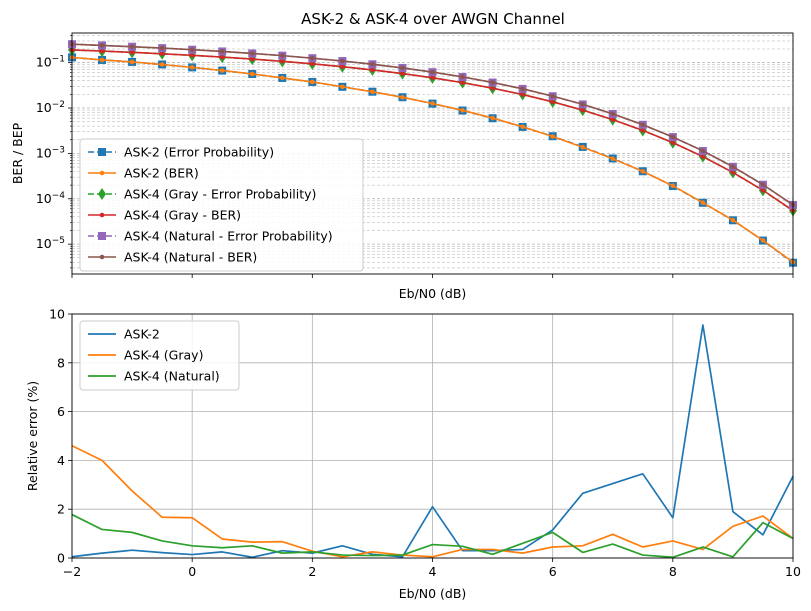 Image resolution: width=811 pixels, height=611 pixels. I want to click on bottom-y-tick-label: 6, so click(61, 411).